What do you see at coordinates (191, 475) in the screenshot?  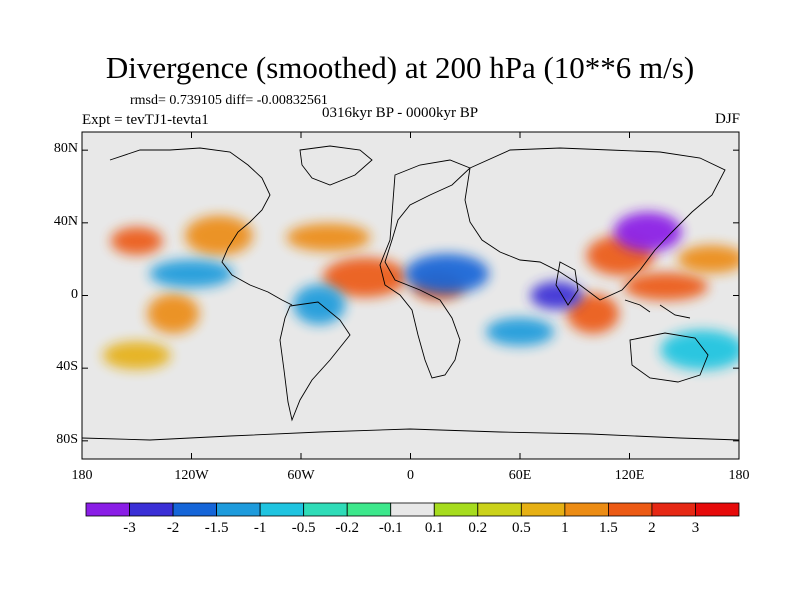 I see `x-tick-label: 120W` at bounding box center [191, 475].